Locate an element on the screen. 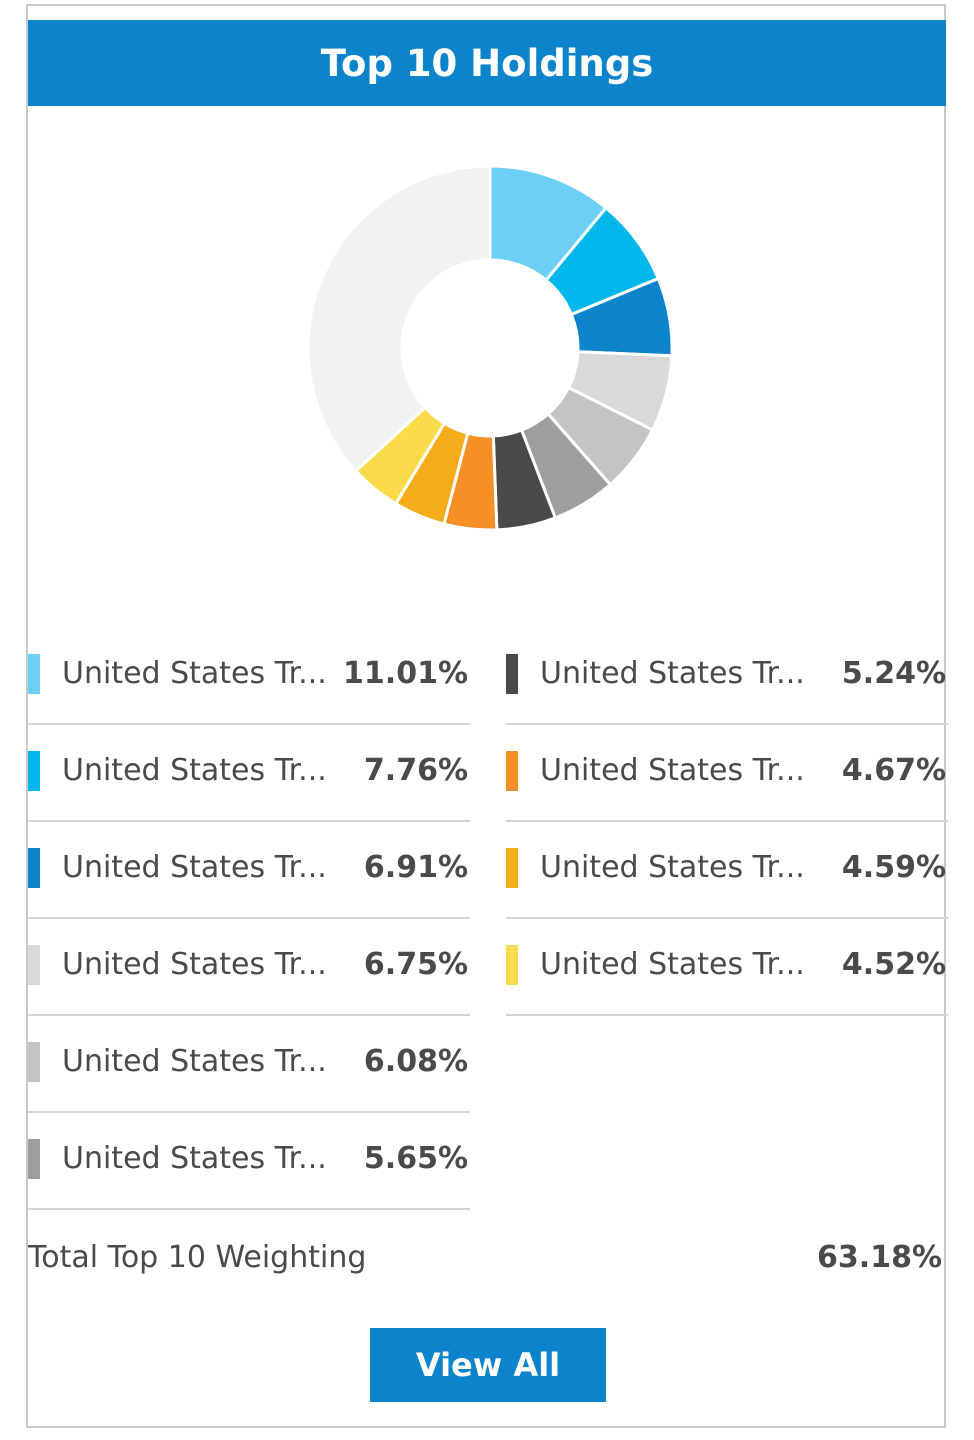 The width and height of the screenshot is (974, 1440). legend-row: United States Tr... 11.01% is located at coordinates (249, 676).